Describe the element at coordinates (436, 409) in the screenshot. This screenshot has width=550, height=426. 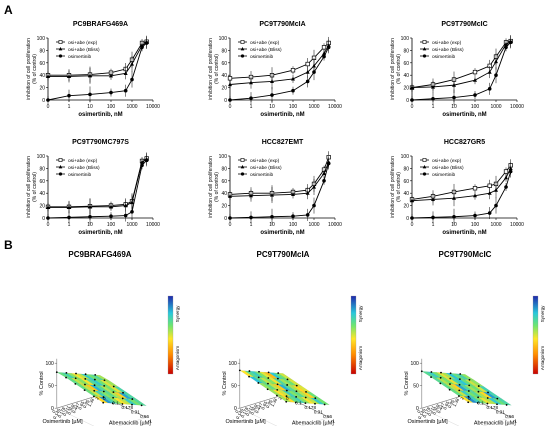
I see `y-tick-label: 0.308` at that location.